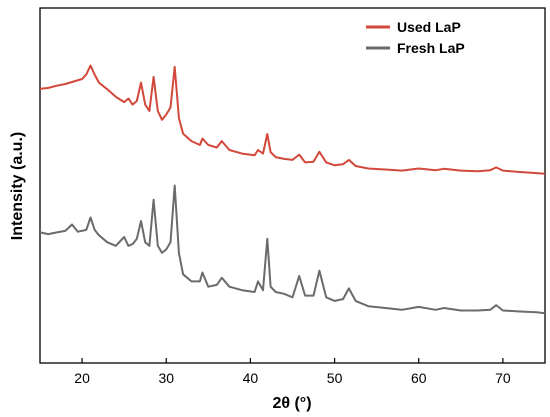 The width and height of the screenshot is (550, 417). What do you see at coordinates (166, 378) in the screenshot?
I see `x-tick-label: 30` at bounding box center [166, 378].